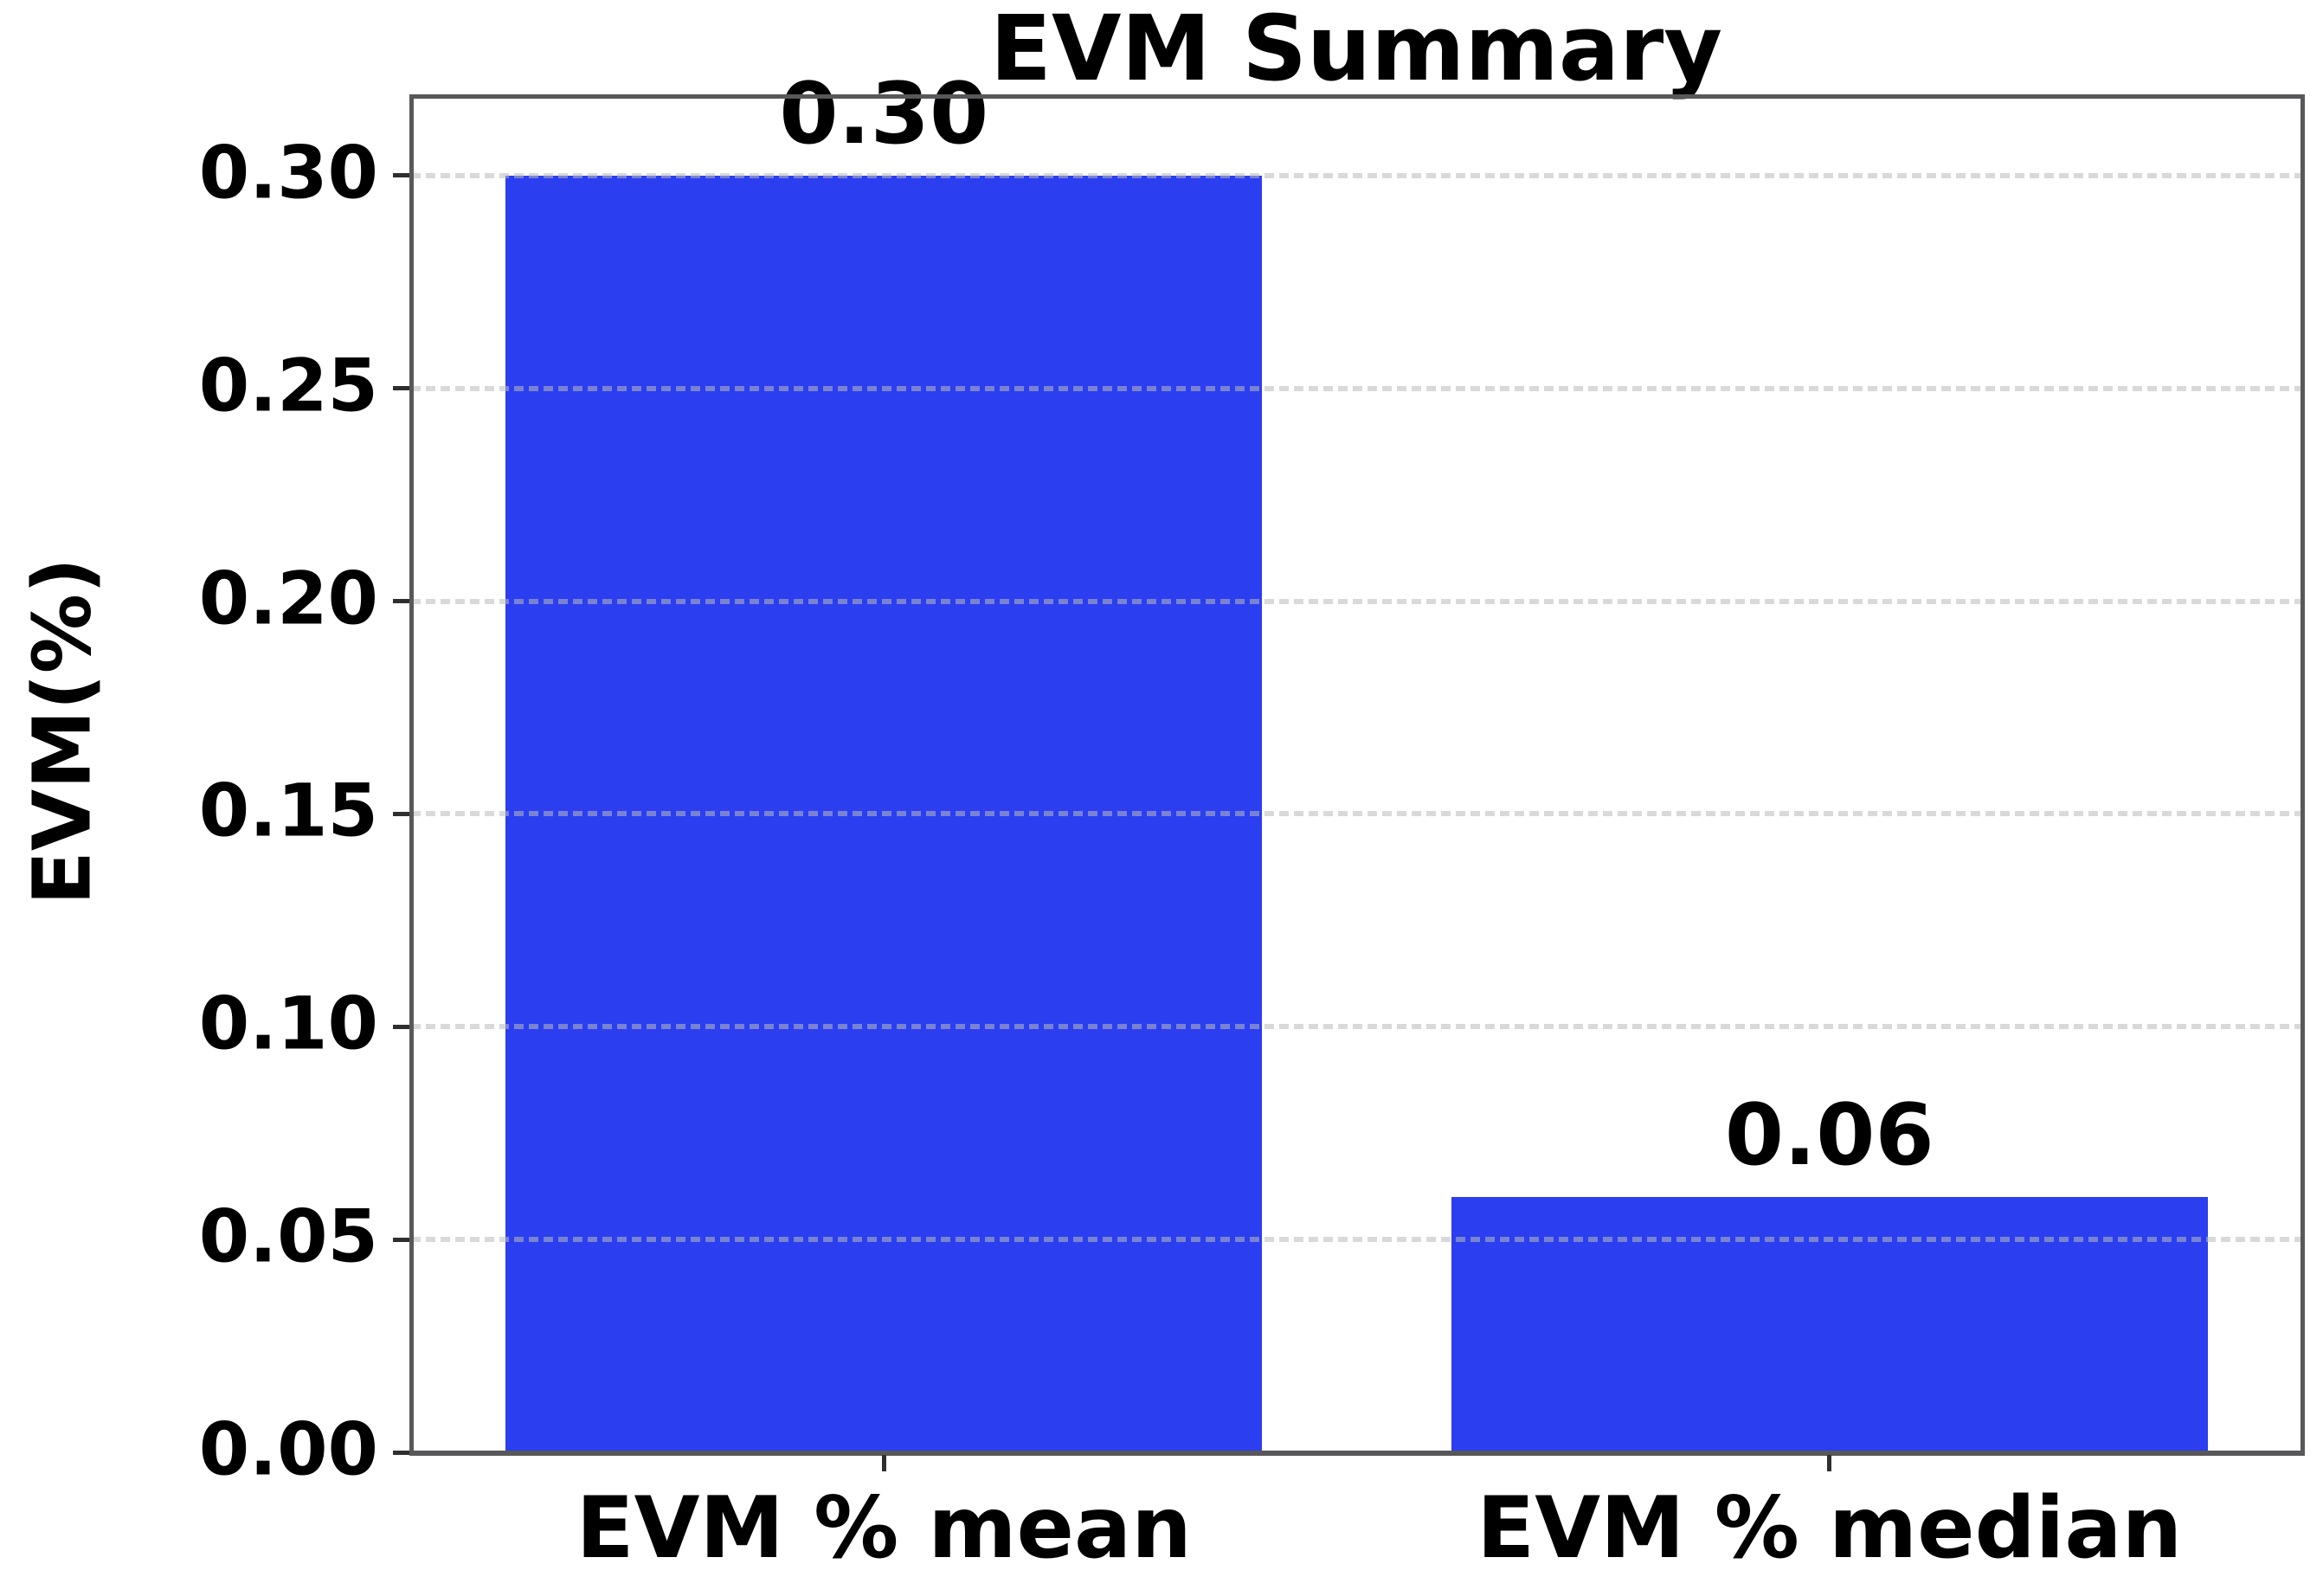  I want to click on y-tick-label: 0.15, so click(288, 811).